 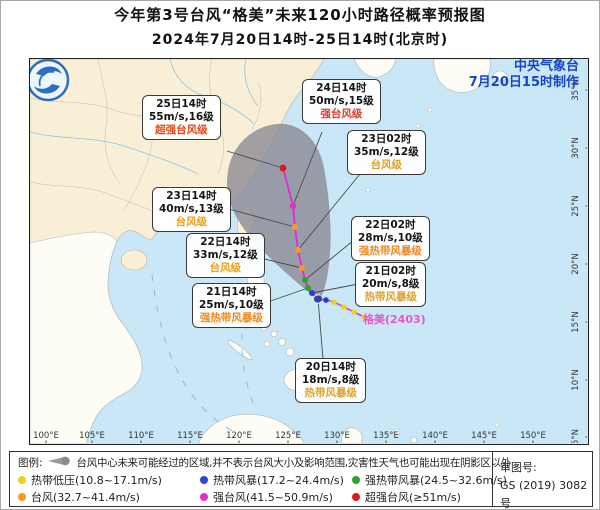 I want to click on cone-icon, so click(x=60, y=462).